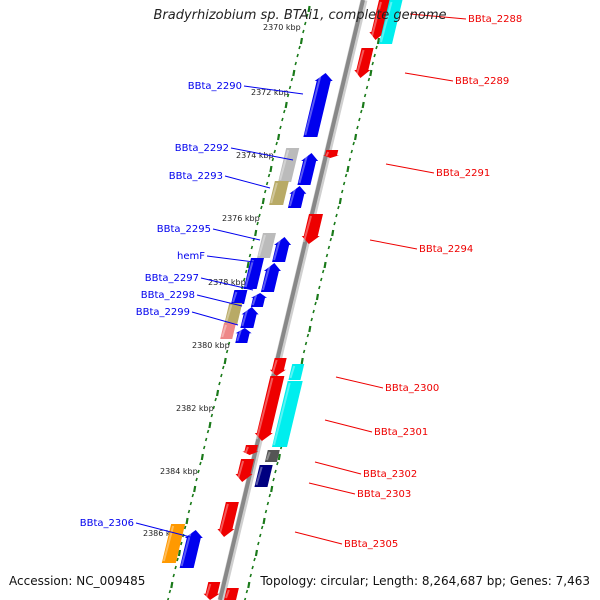 The width and height of the screenshot is (600, 600). I want to click on gene-bottom-red-body, so click(212, 591).